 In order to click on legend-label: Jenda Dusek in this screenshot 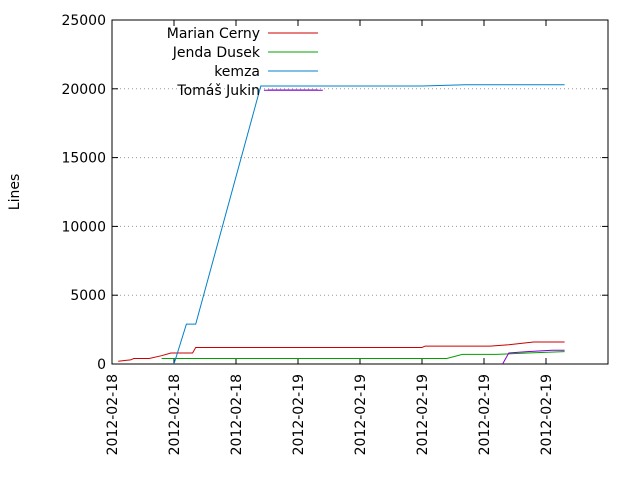, I will do `click(216, 53)`.